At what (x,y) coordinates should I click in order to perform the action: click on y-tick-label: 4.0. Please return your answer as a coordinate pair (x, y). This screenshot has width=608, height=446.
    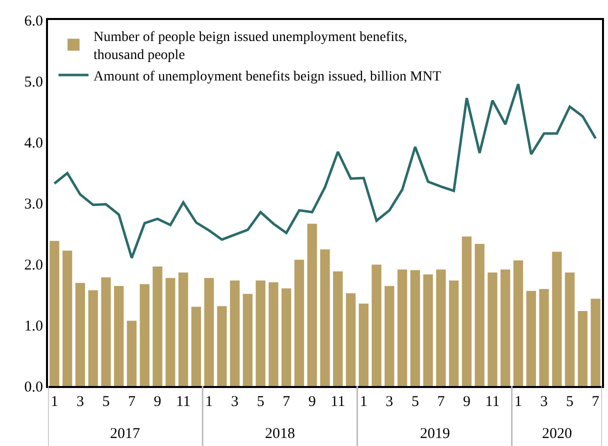
    Looking at the image, I should click on (33, 143).